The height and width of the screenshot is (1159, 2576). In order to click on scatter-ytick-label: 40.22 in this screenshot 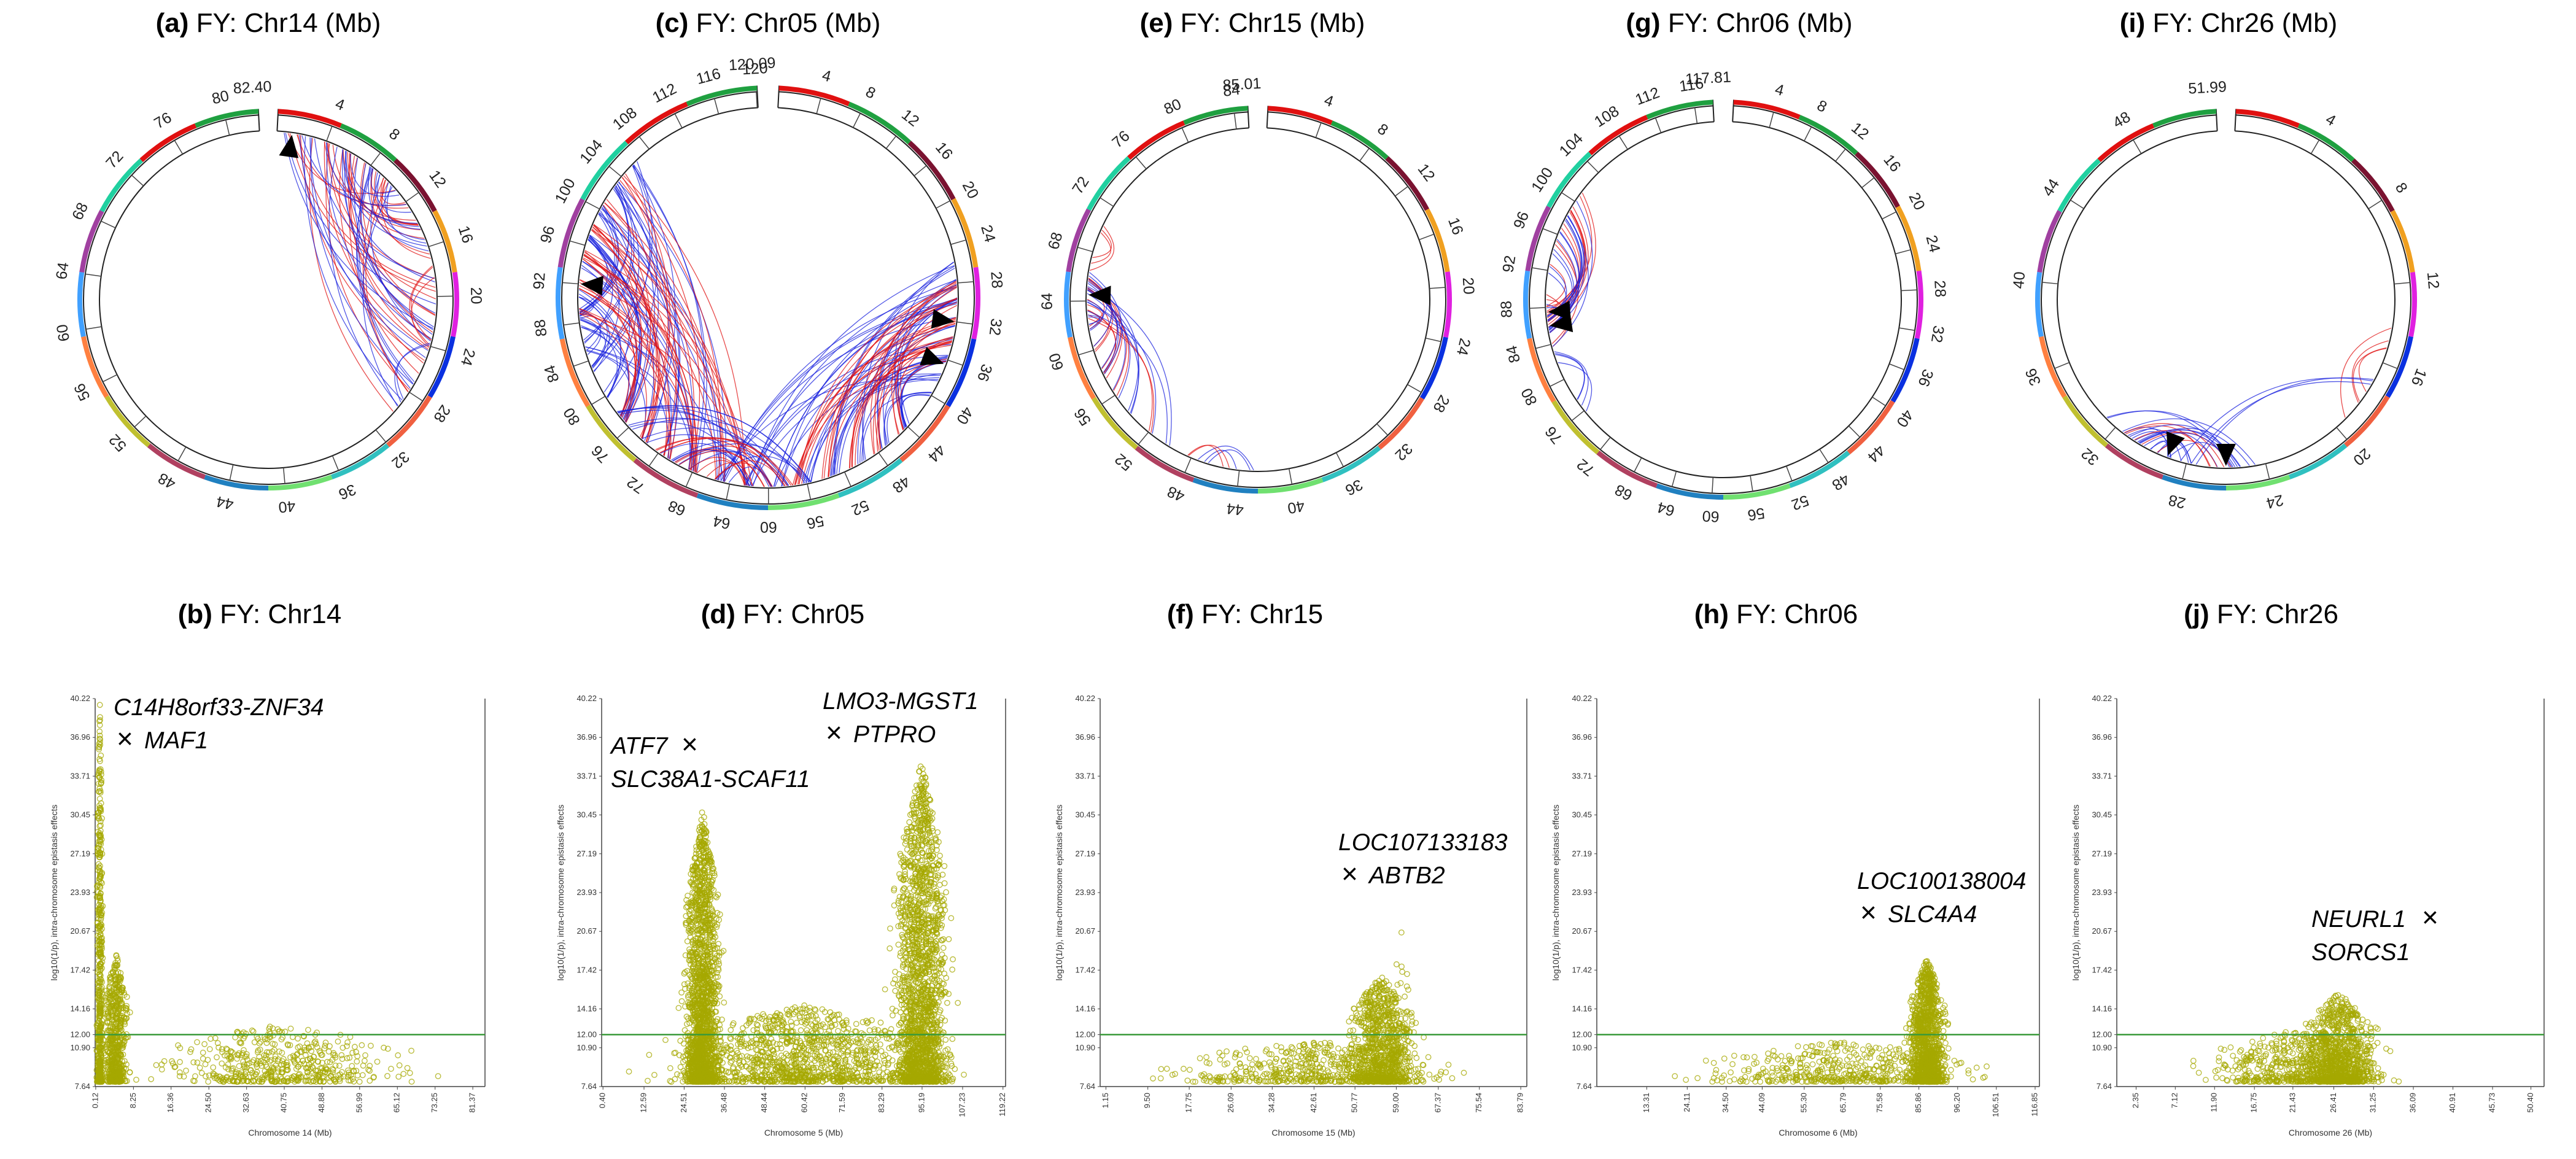, I will do `click(80, 698)`.